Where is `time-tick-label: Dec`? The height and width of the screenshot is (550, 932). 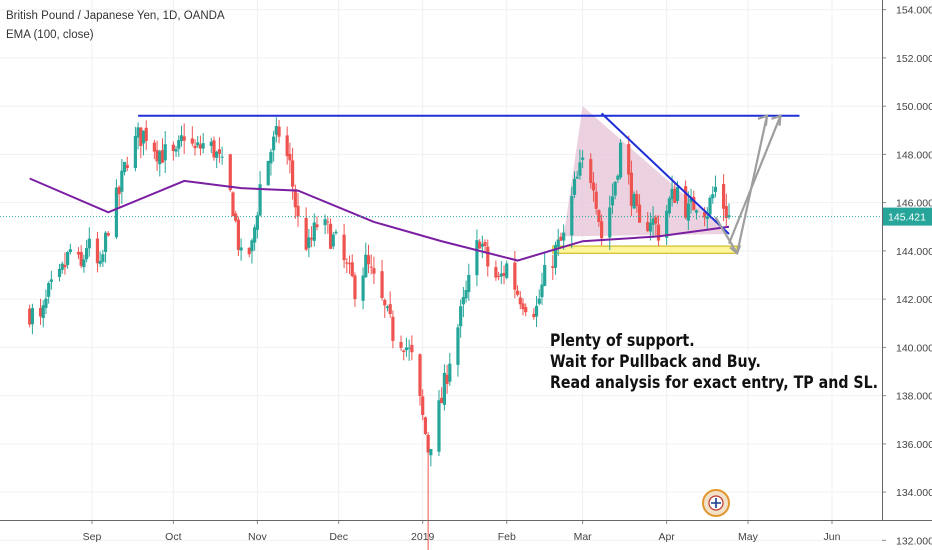 time-tick-label: Dec is located at coordinates (338, 537).